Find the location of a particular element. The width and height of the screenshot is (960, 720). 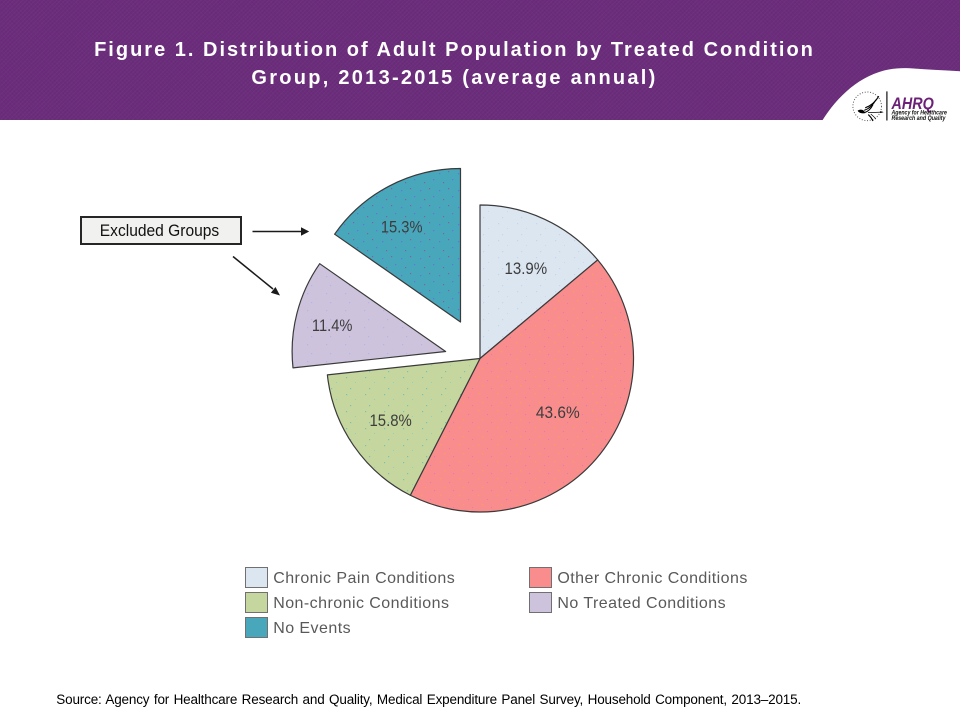

svg-text: 43.6% is located at coordinates (558, 412).